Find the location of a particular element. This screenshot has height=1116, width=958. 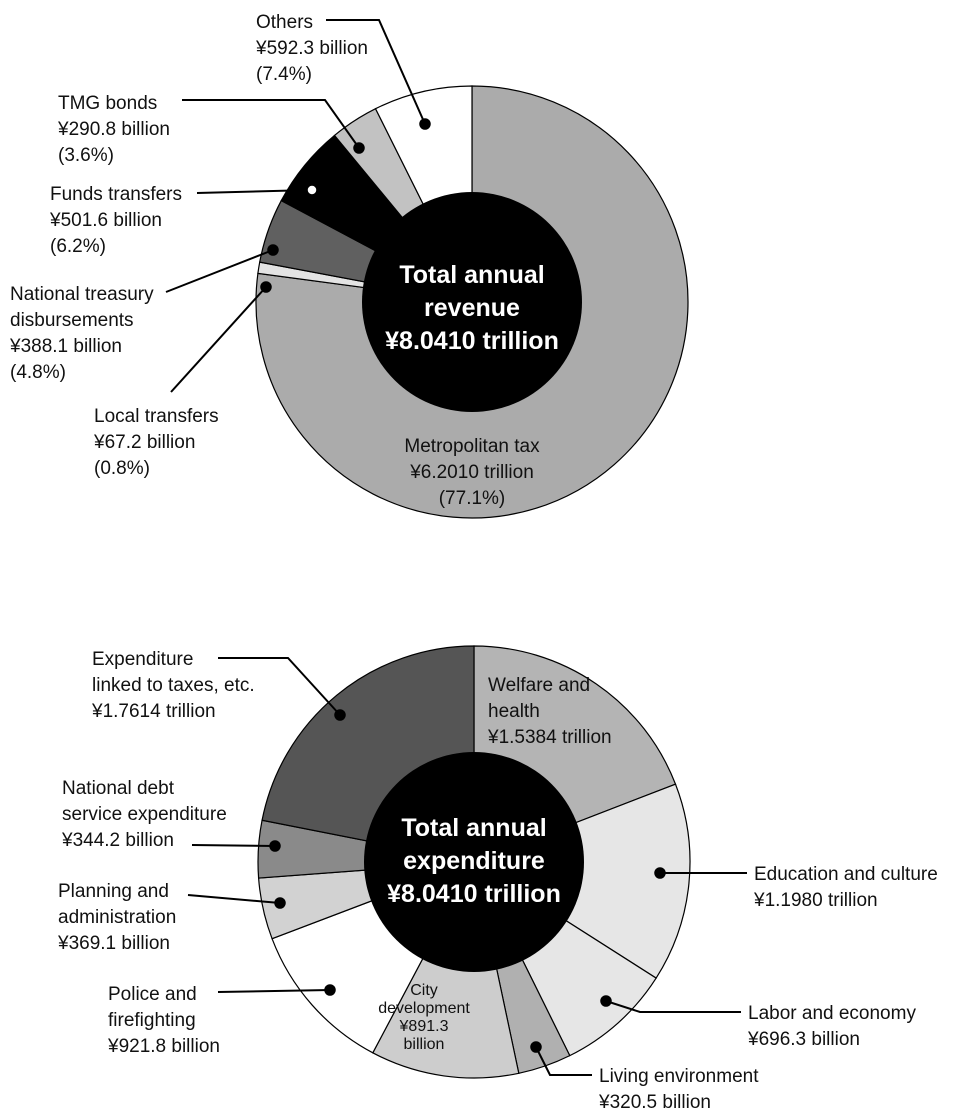

label-line: disbursements is located at coordinates (72, 320).